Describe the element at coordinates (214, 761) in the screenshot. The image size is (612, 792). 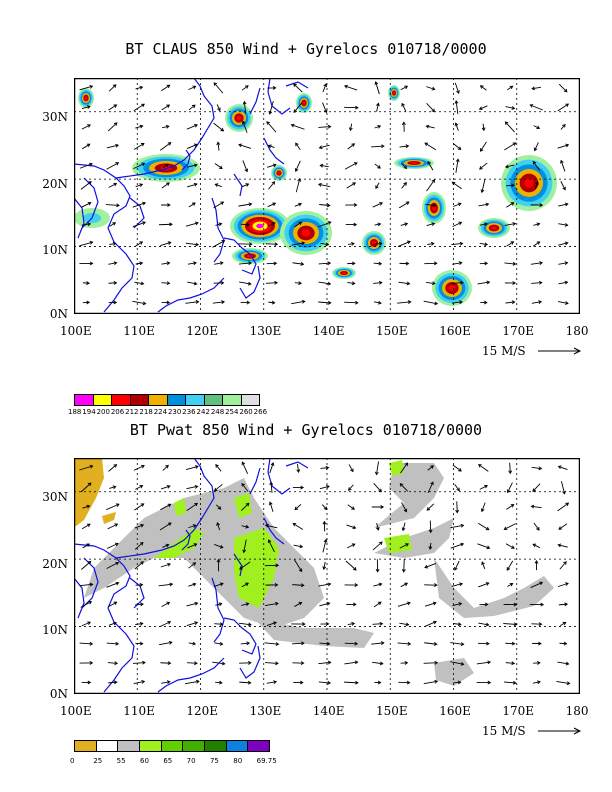
I see `colorbar-label: 75` at that location.